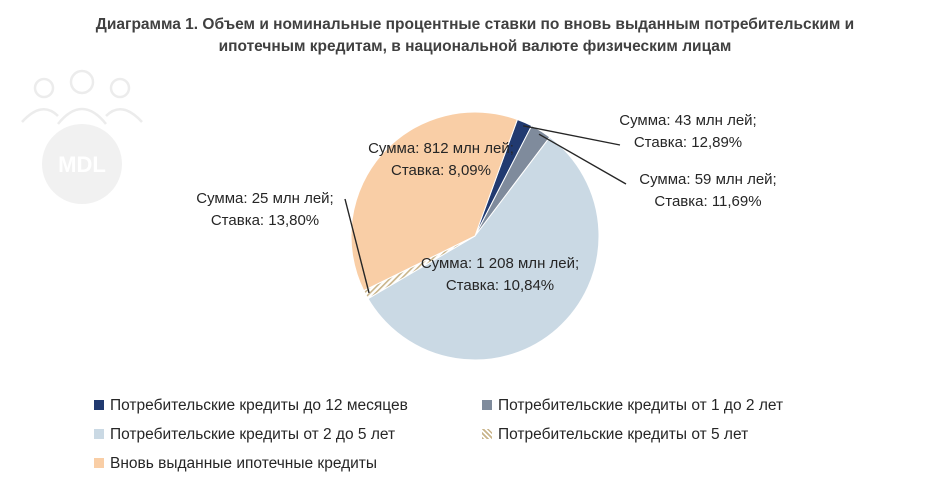 Image resolution: width=950 pixels, height=483 pixels. Describe the element at coordinates (99, 434) in the screenshot. I see `legend-swatch-consumer-2-5y` at that location.